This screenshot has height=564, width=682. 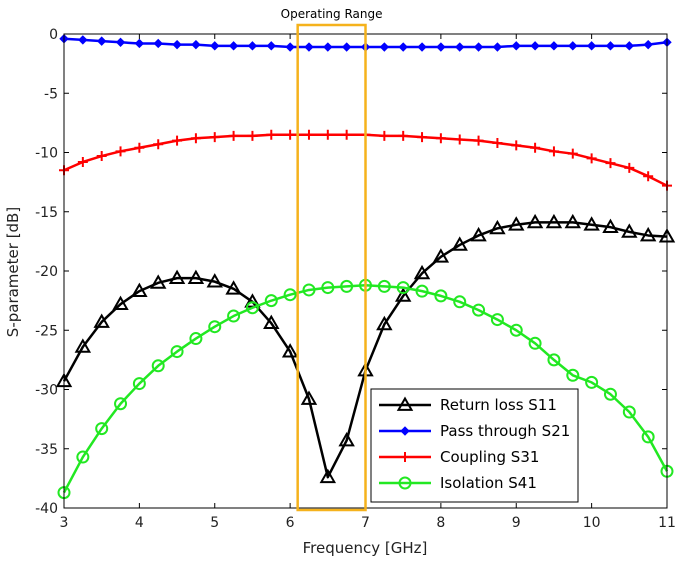 What do you see at coordinates (139, 523) in the screenshot?
I see `x-tick-label: 4` at bounding box center [139, 523].